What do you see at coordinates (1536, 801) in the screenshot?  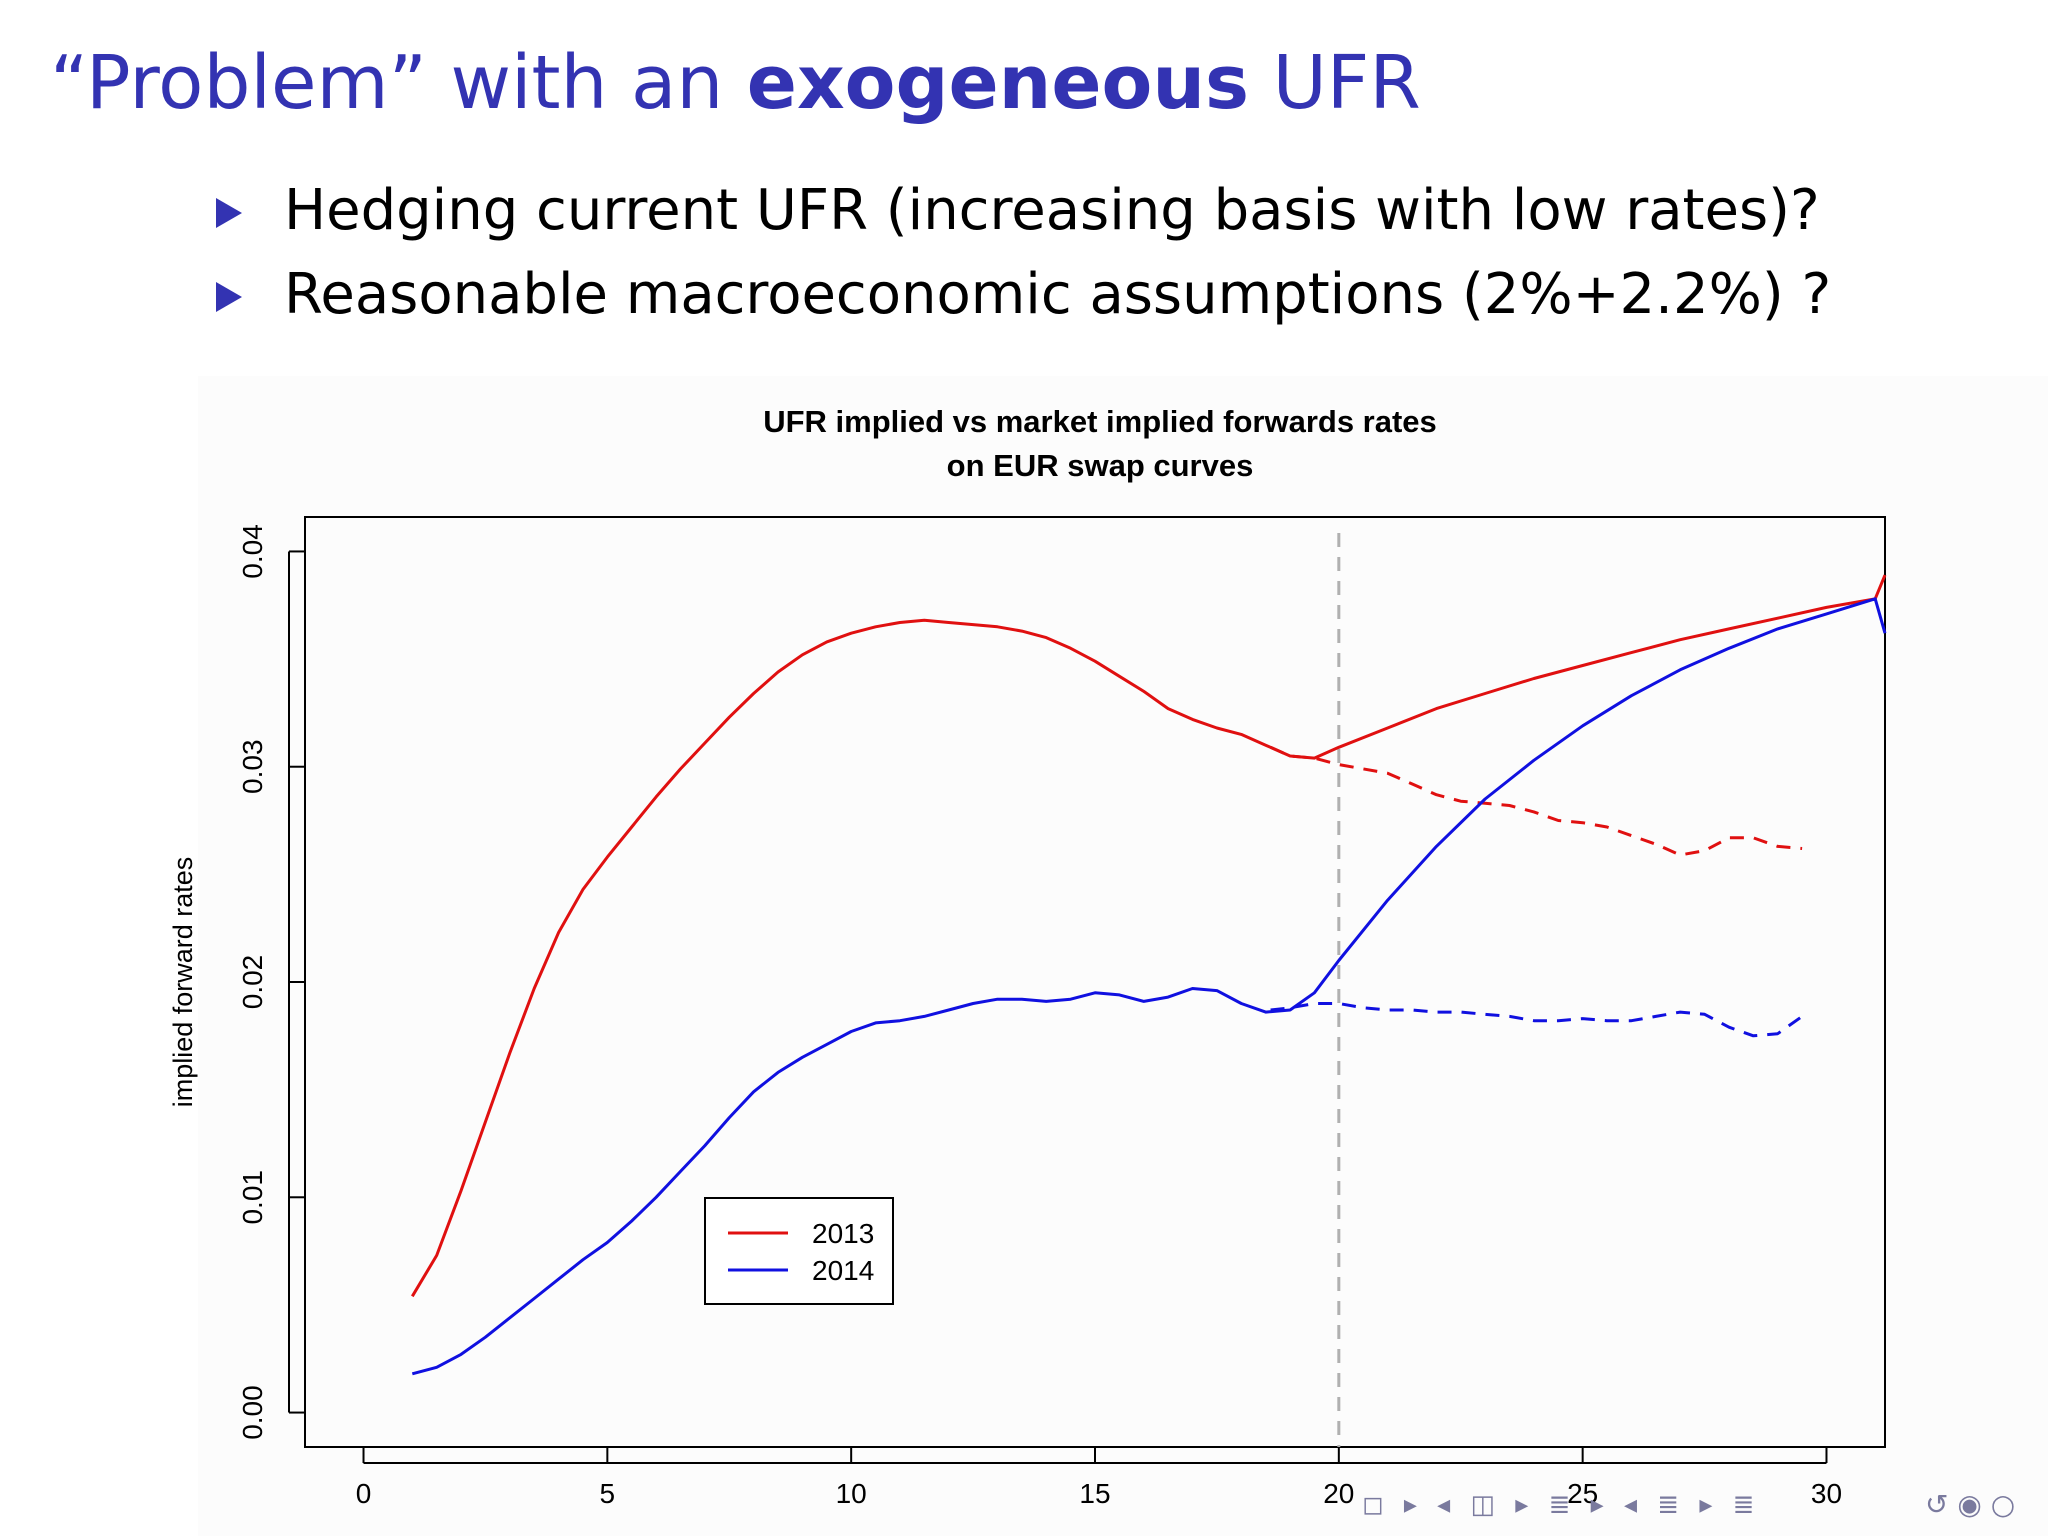 I see `series-line-2013-market` at bounding box center [1536, 801].